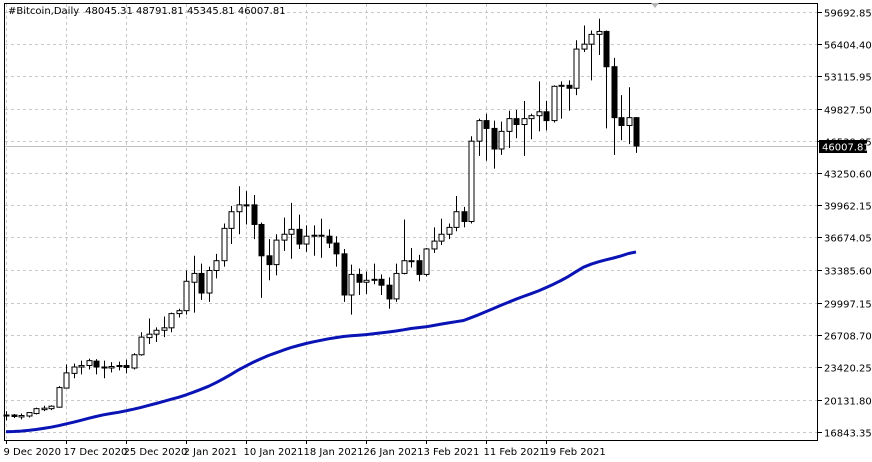  I want to click on x-tick-label: 26 Jan 2021, so click(394, 452).